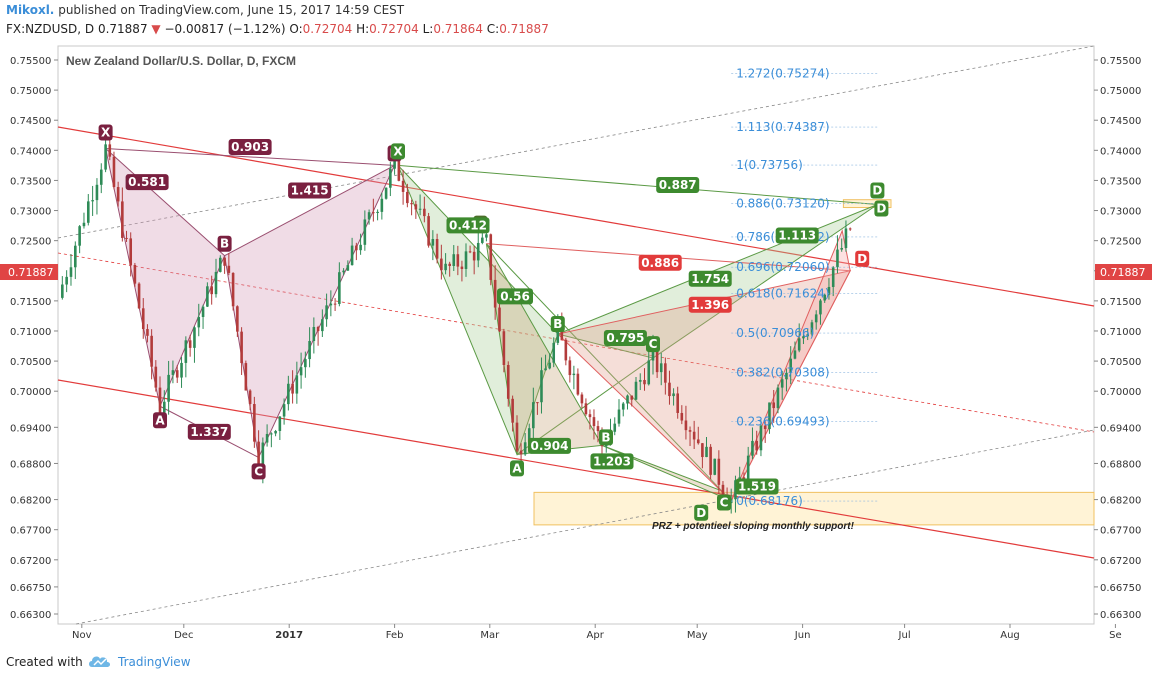  What do you see at coordinates (769, 165) in the screenshot?
I see `fib-level-label: 1(0.73756)` at bounding box center [769, 165].